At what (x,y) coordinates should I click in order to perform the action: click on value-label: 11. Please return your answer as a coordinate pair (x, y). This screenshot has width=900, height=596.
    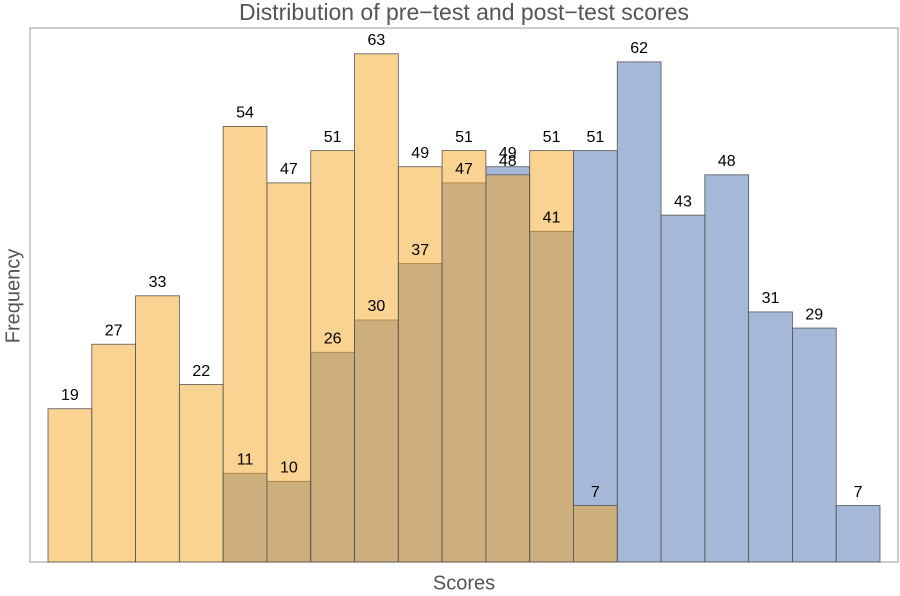
    Looking at the image, I should click on (245, 459).